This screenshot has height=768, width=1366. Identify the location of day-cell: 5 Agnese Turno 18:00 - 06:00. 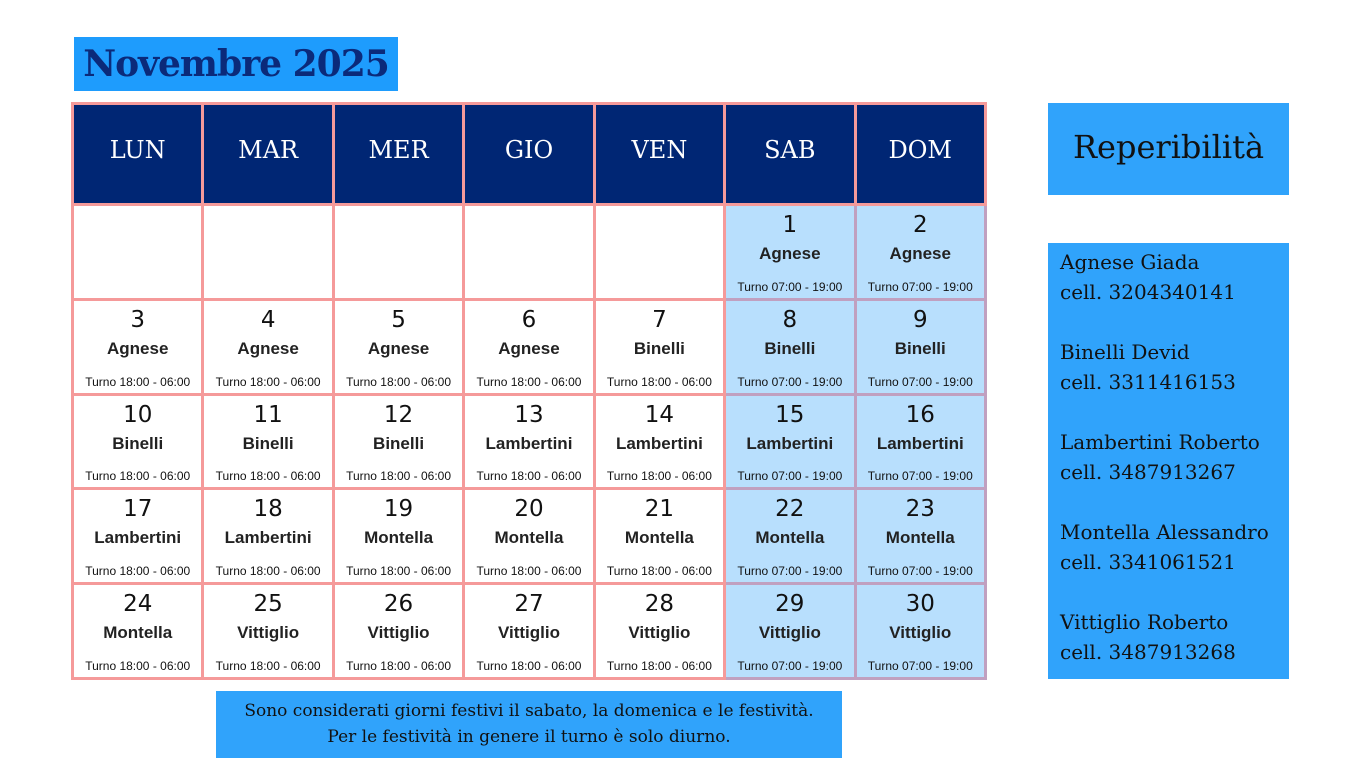
(398, 346).